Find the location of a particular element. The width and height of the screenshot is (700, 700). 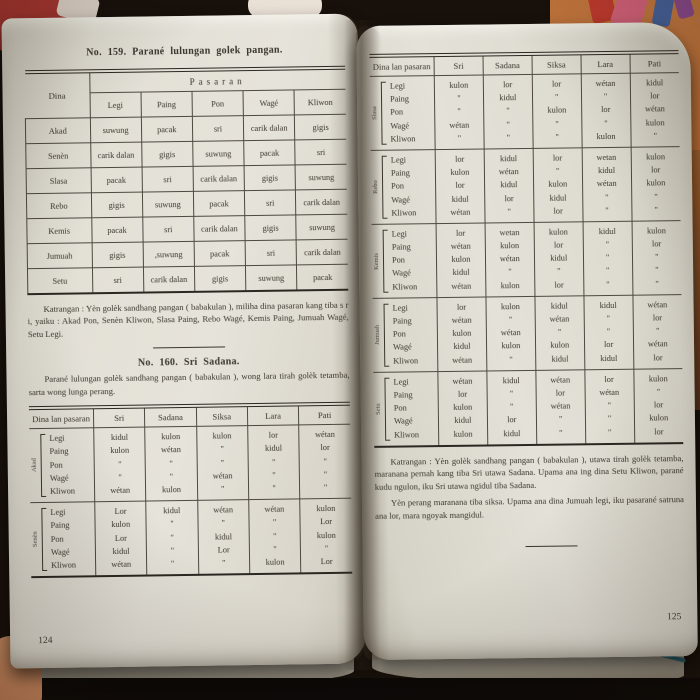

group-day-cell: JumuahLegiPaingPonWagéKliwon is located at coordinates (404, 334).